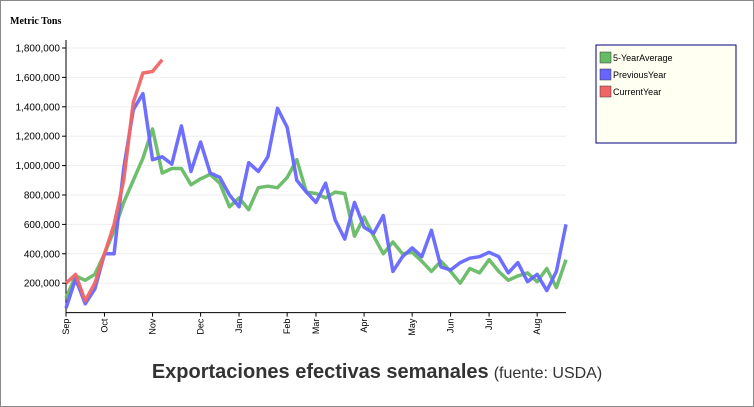  Describe the element at coordinates (643, 58) in the screenshot. I see `legend-label: 5-YearAverage` at that location.